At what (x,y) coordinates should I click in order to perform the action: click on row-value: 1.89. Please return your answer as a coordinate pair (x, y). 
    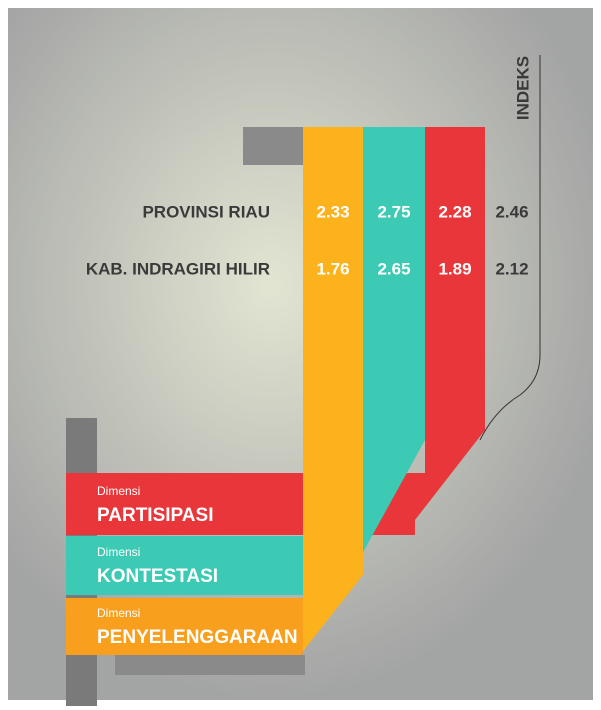
    Looking at the image, I should click on (454, 268).